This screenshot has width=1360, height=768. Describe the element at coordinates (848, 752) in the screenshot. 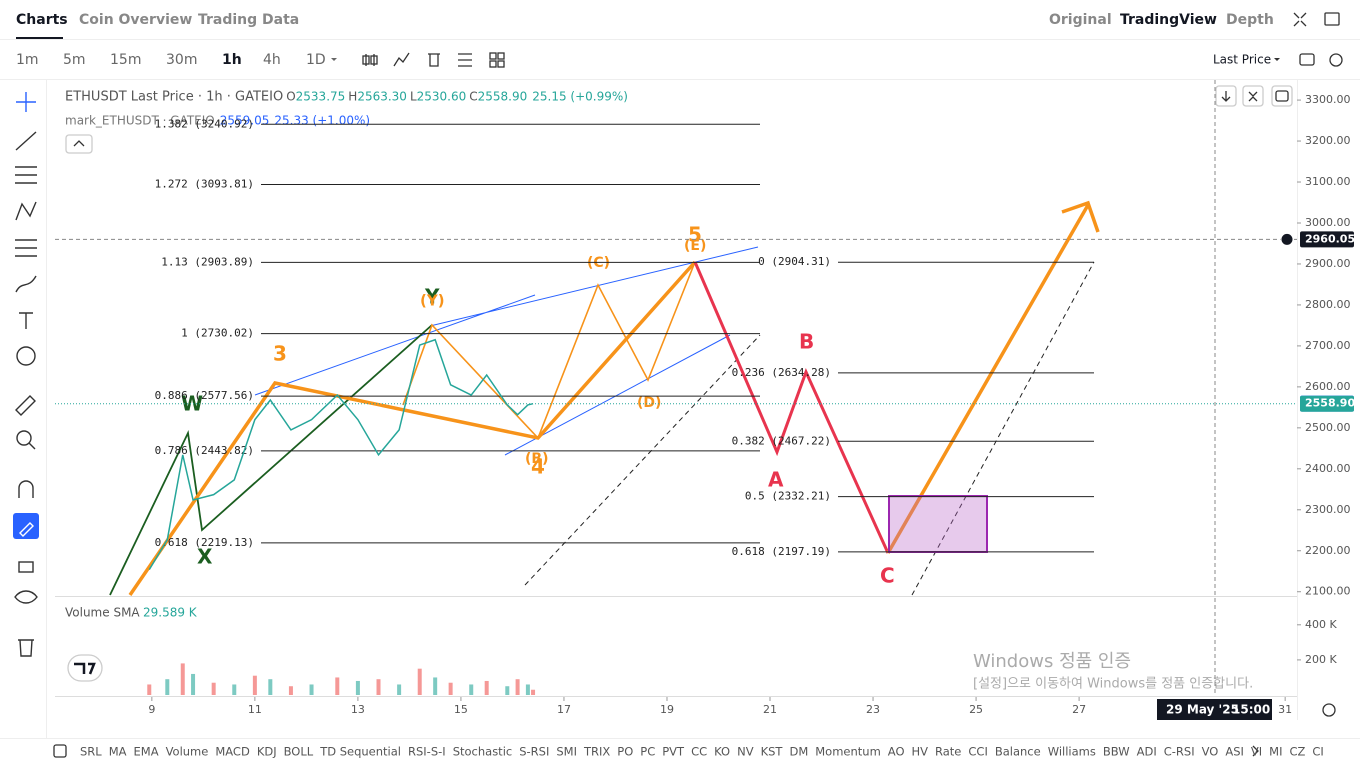

I see `indicator: Momentum` at that location.